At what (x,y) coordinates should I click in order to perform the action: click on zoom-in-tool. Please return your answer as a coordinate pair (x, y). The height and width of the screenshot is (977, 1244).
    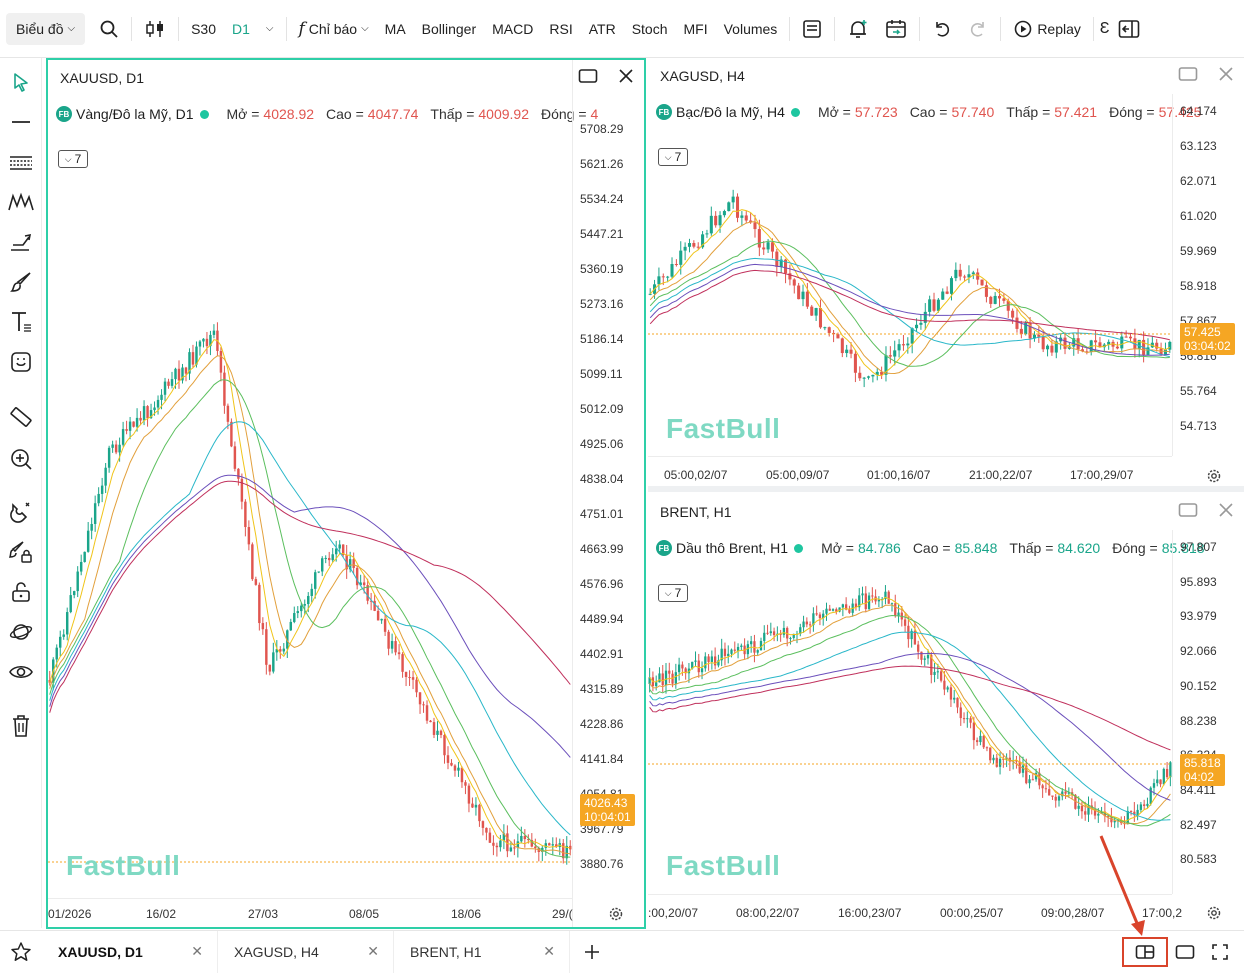
    Looking at the image, I should click on (21, 459).